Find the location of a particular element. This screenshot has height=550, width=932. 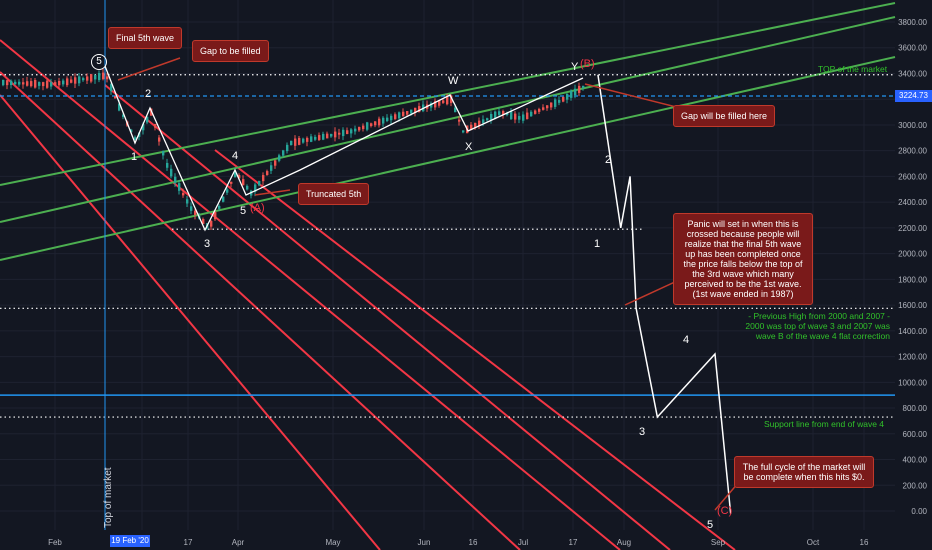

x-tick-label: May is located at coordinates (332, 542).